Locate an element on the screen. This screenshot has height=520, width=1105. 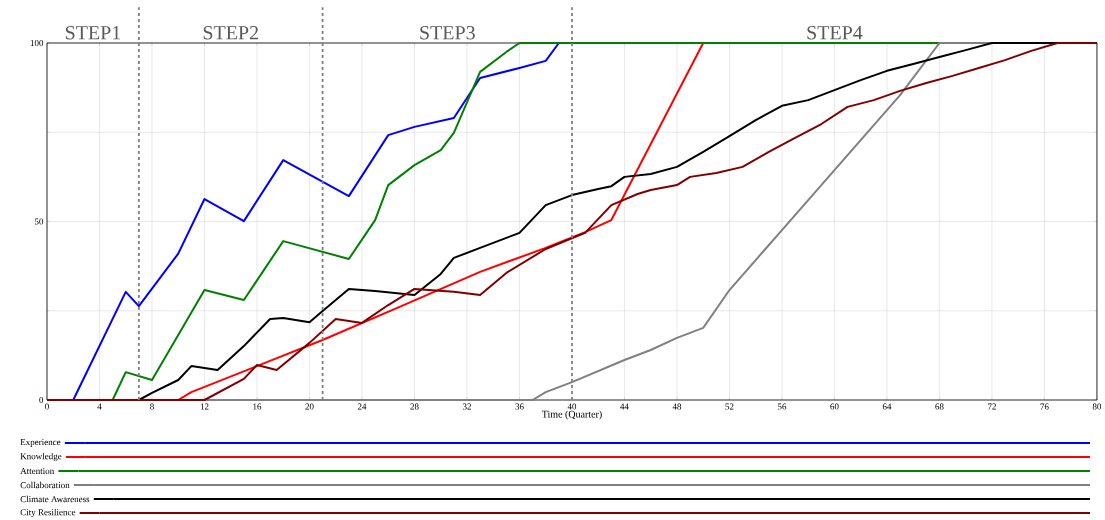
x-tick-label: 60 is located at coordinates (834, 406).